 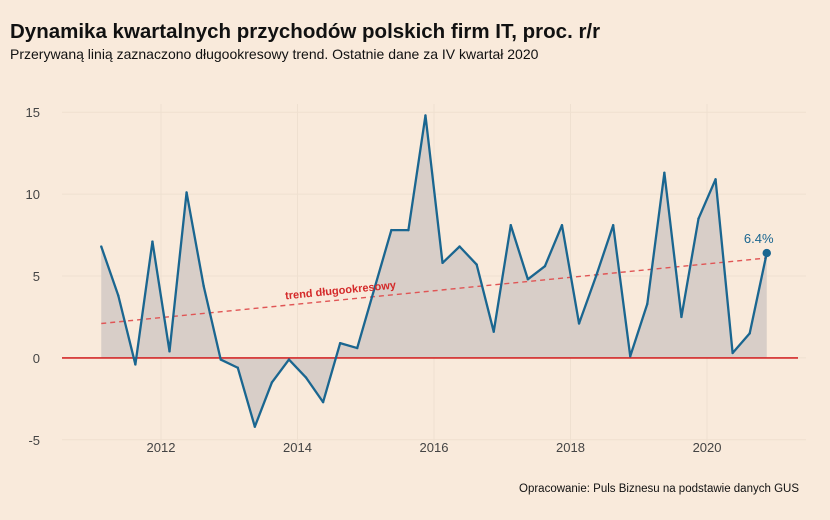 I want to click on x-tick-label: 2018, so click(x=570, y=447).